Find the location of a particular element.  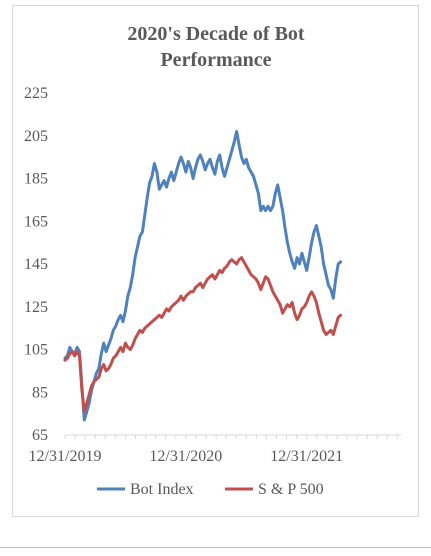

y-tick-label: 225 is located at coordinates (36, 93).